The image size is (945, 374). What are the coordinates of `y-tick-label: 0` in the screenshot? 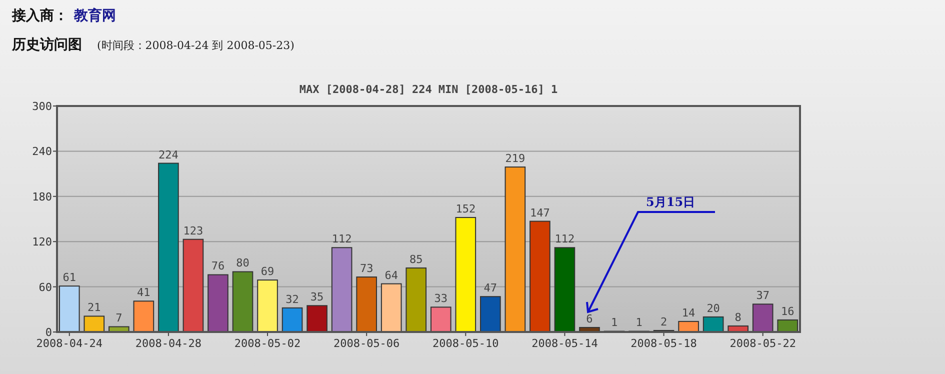 It's located at (48, 332).